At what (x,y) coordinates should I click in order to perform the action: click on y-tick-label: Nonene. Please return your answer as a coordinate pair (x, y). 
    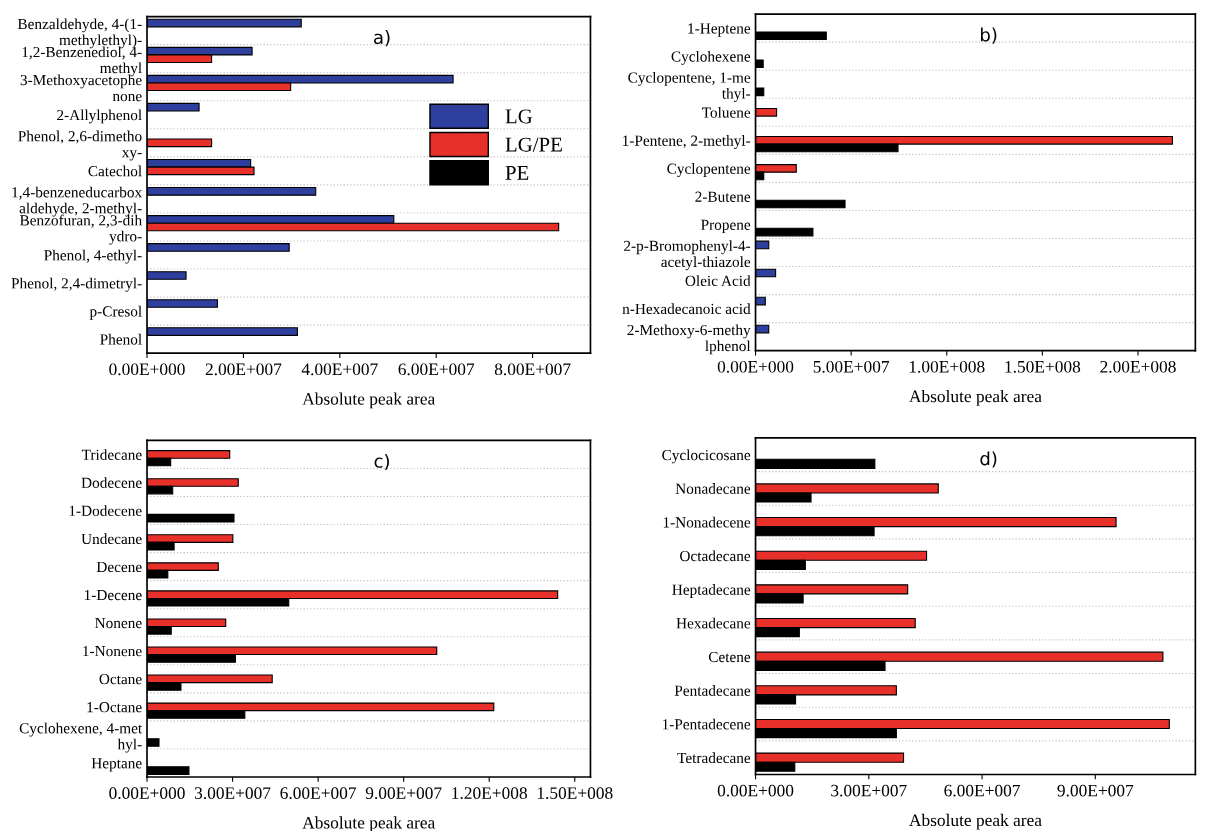
    Looking at the image, I should click on (118, 623).